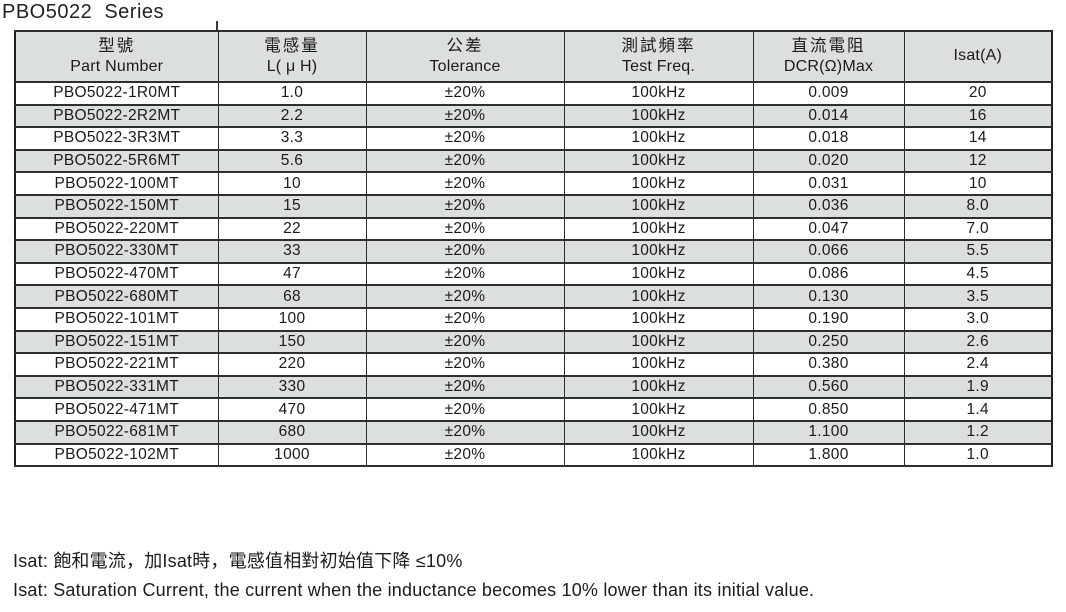 The image size is (1066, 612). I want to click on table-row: PBO5022-2R2MT 2.2 ±20% 100kHz 0.014 16, so click(533, 116).